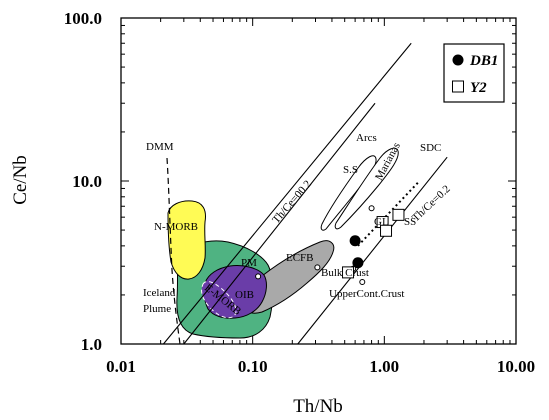 This screenshot has width=549, height=420. Describe the element at coordinates (320, 366) in the screenshot. I see `x-tick-labels: 0.01 0.10 1.00 10.00` at that location.